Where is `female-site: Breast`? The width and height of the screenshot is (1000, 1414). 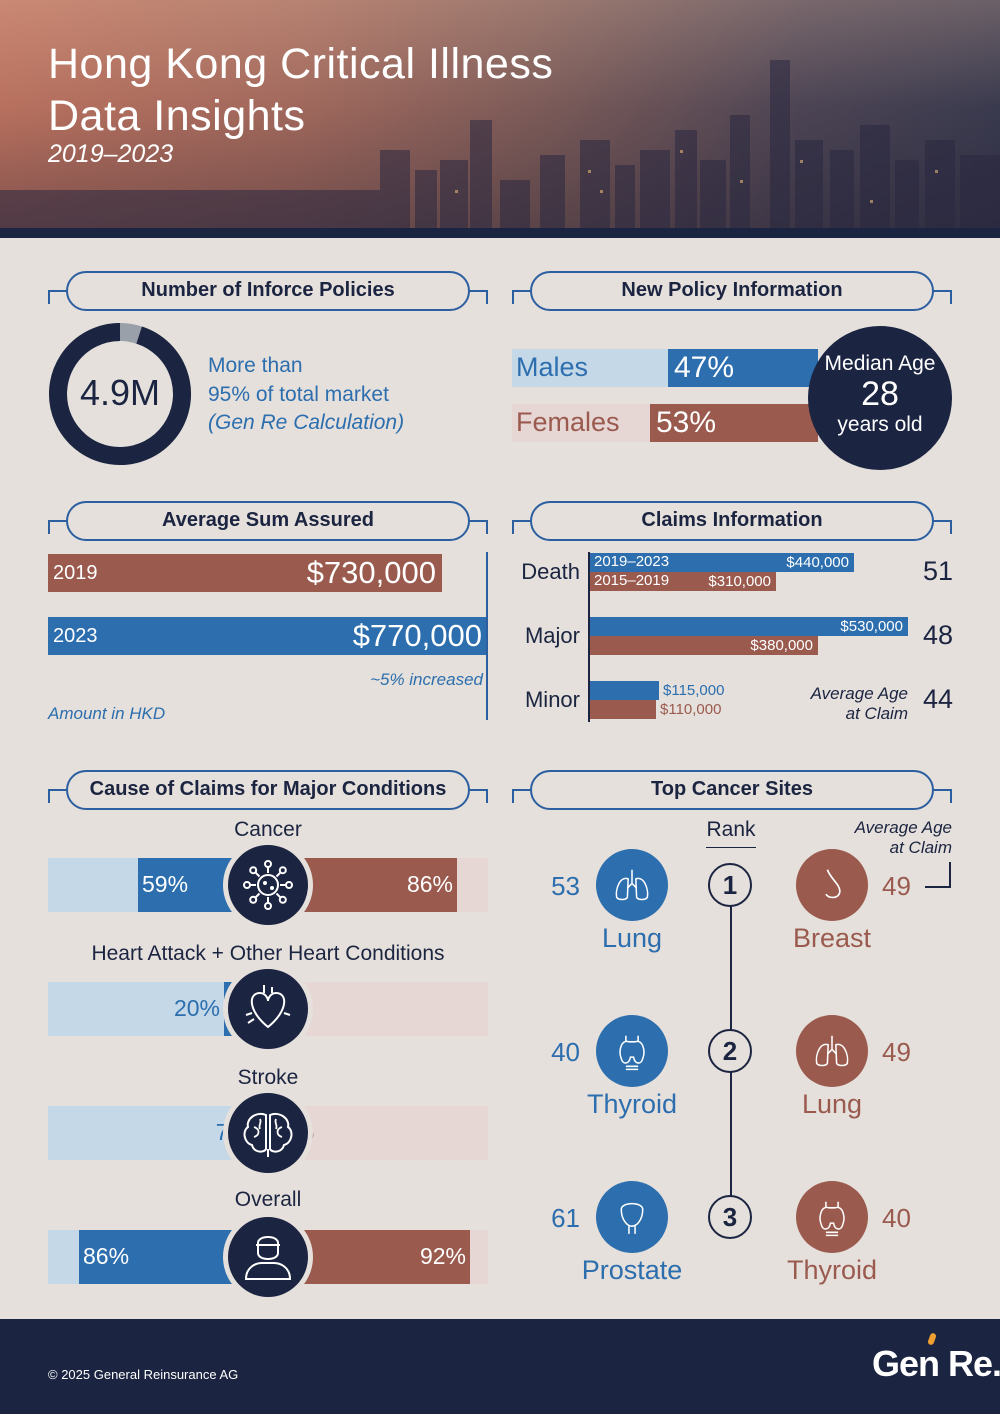
female-site: Breast is located at coordinates (832, 938).